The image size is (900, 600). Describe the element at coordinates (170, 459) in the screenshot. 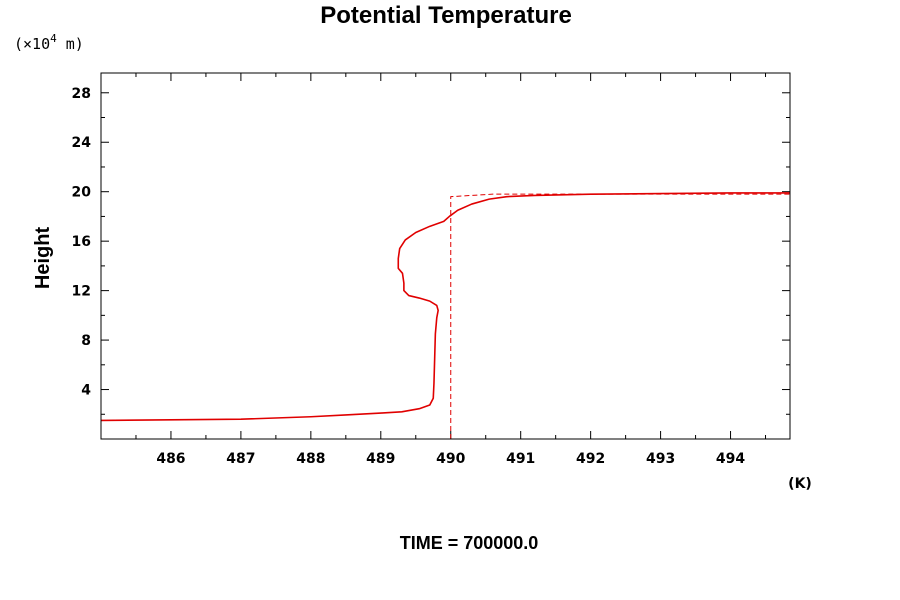

I see `x-tick-label: 486` at that location.